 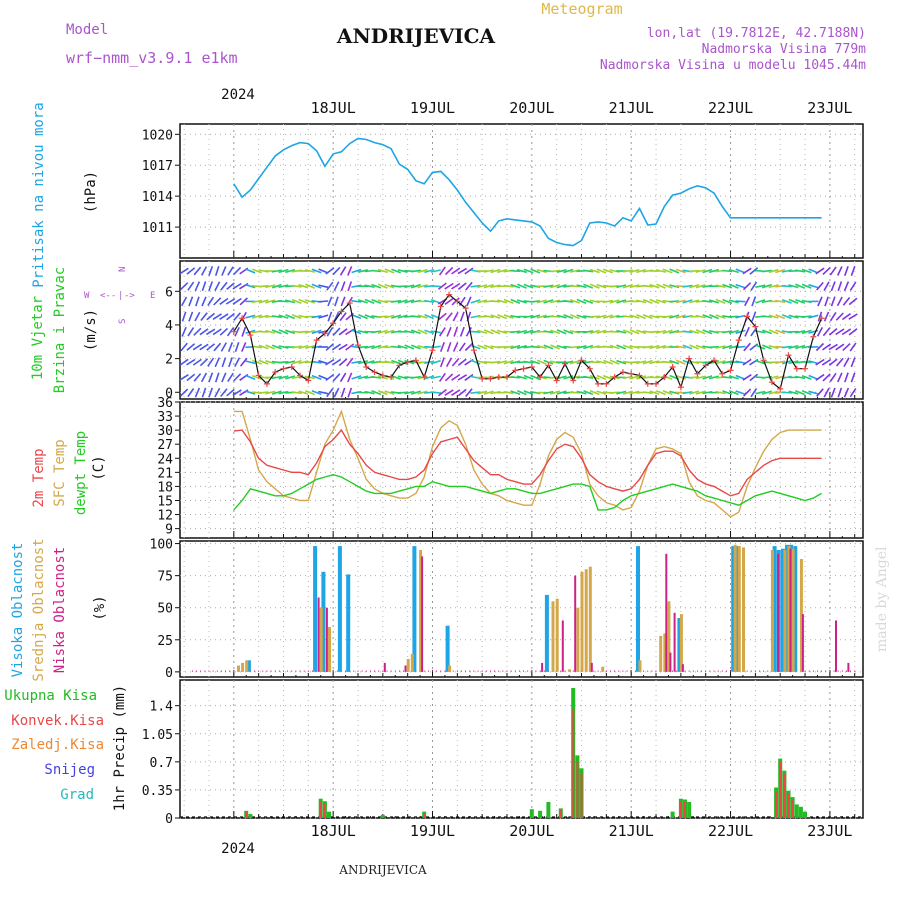 I want to click on temp-title-1: 2m Temp, so click(x=39, y=477).